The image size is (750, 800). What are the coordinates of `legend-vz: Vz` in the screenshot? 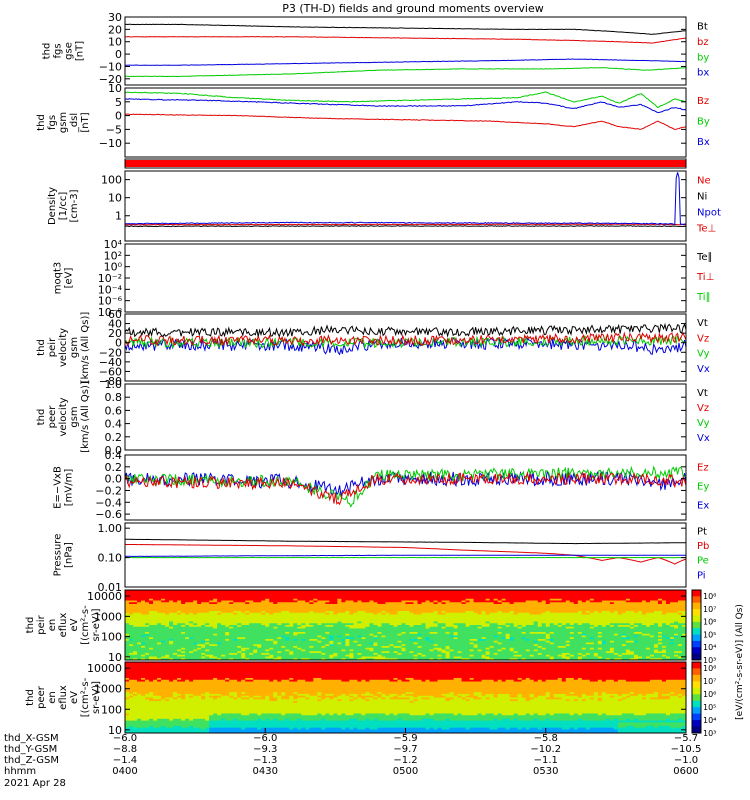 It's located at (703, 338).